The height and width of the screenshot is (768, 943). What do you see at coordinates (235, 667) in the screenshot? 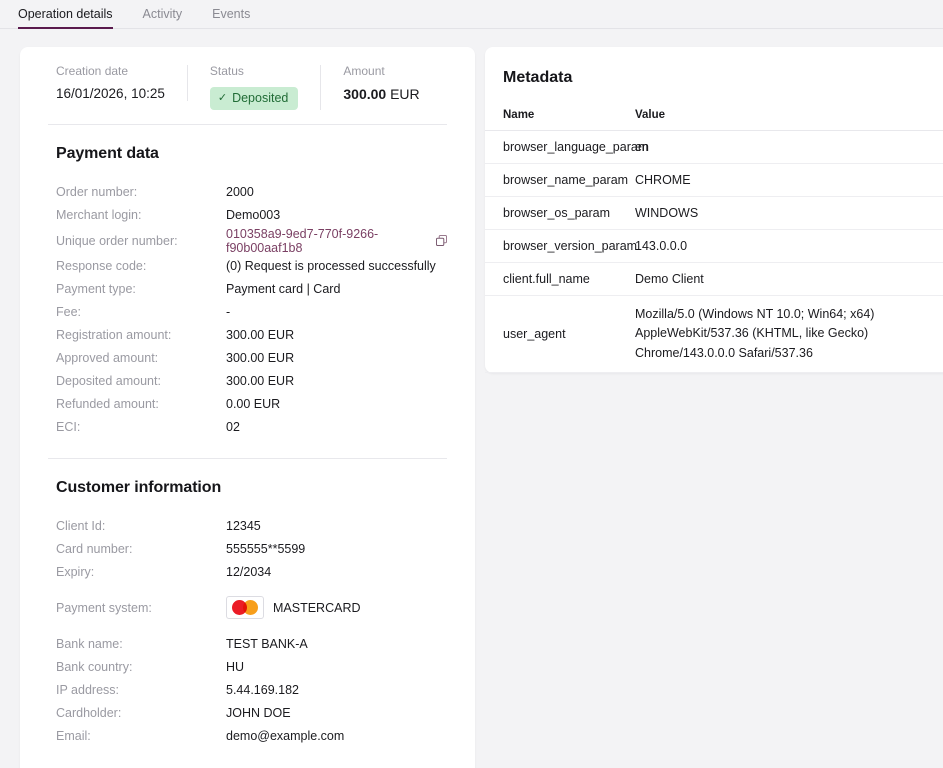
I see `value-bank-country: HU` at bounding box center [235, 667].